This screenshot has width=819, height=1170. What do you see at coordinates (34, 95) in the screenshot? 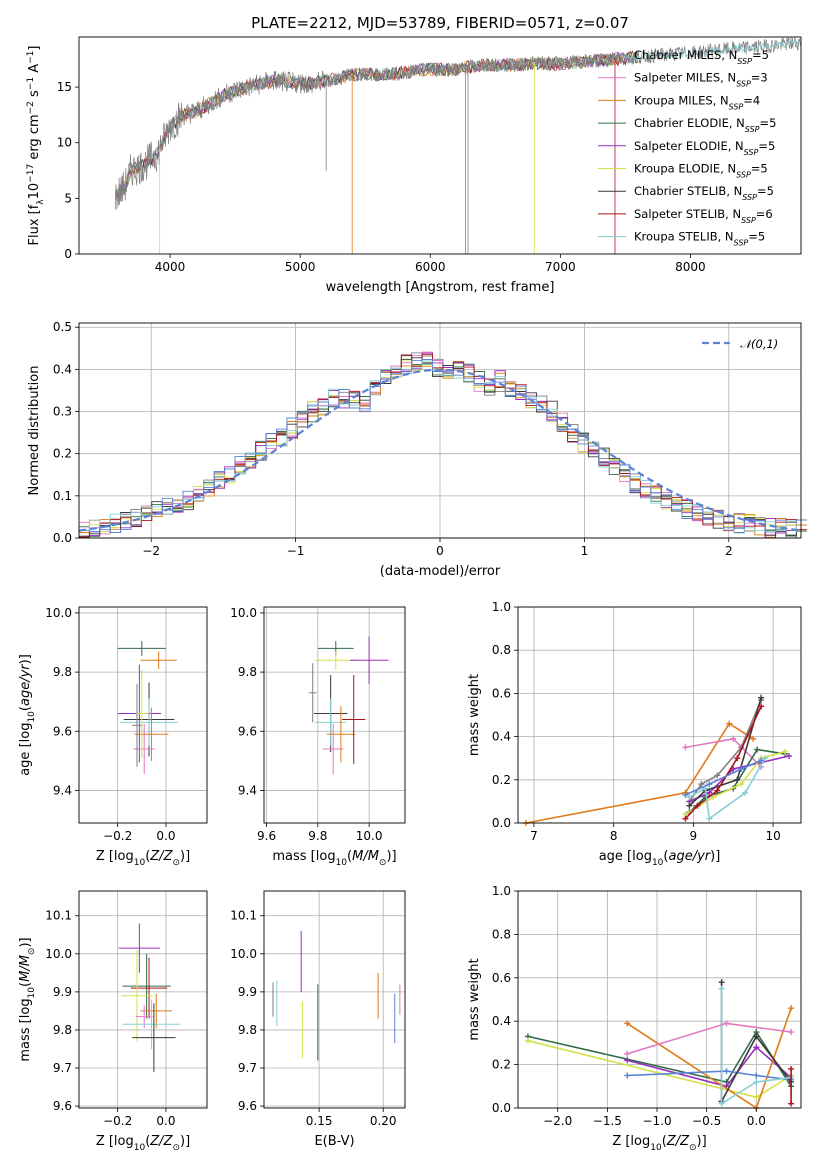
I see `label-part: s` at bounding box center [34, 95].